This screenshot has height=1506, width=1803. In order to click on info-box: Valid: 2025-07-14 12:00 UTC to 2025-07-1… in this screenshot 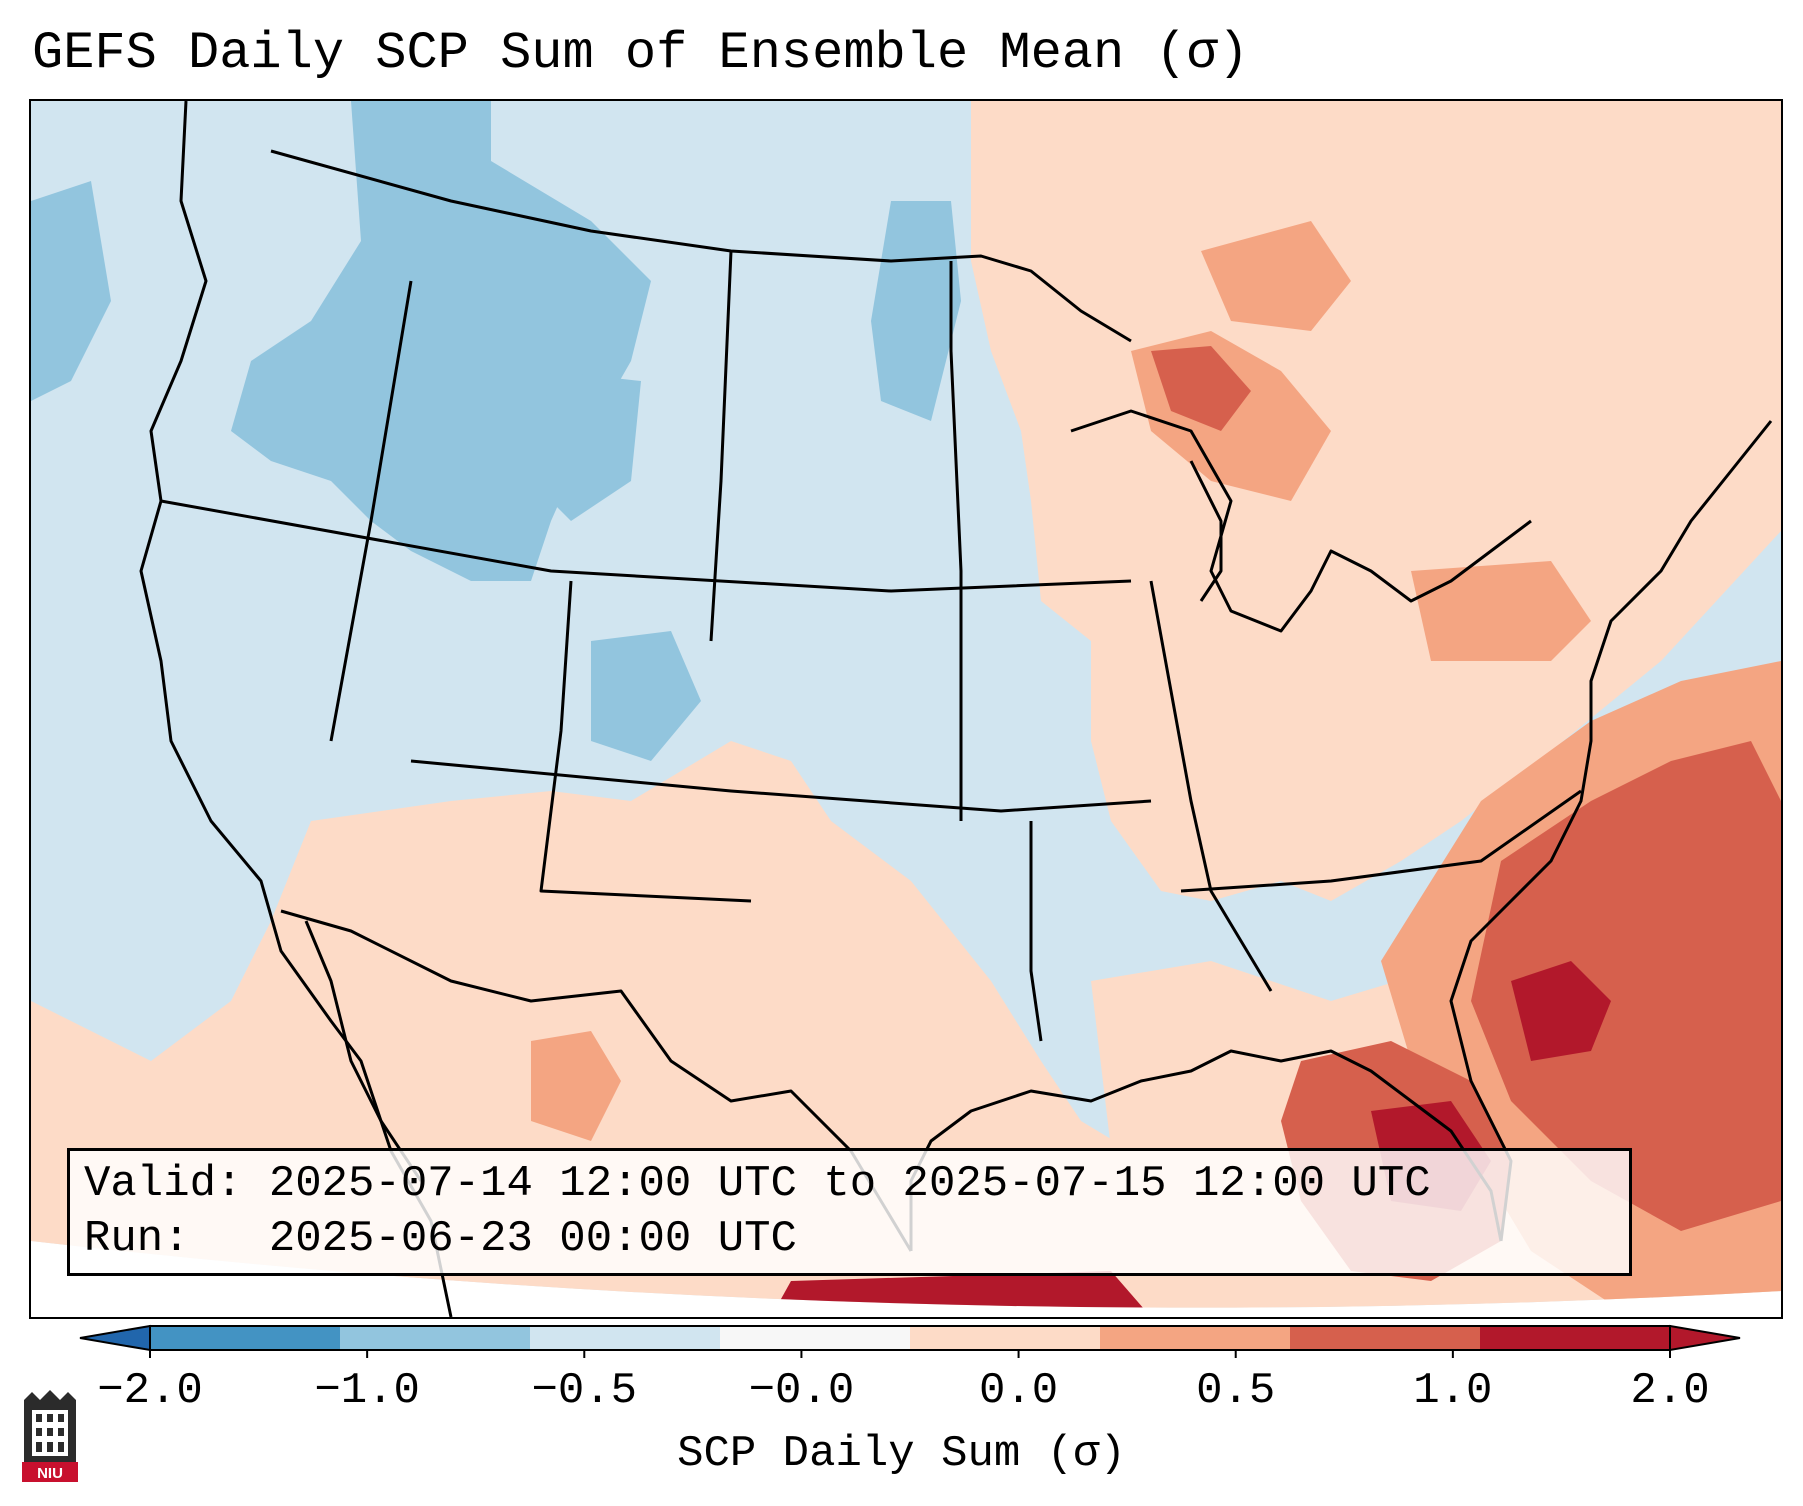, I will do `click(849, 1212)`.